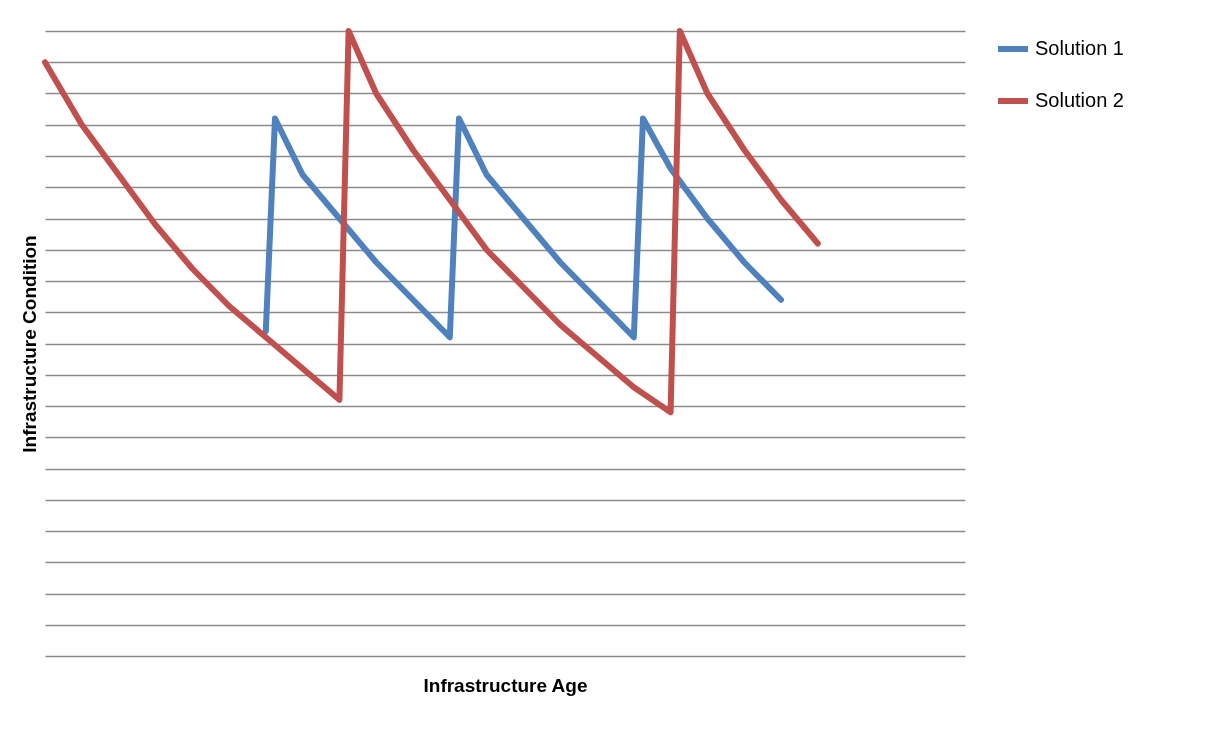 This screenshot has height=733, width=1227. Describe the element at coordinates (505, 685) in the screenshot. I see `x-axis-title: Infrastructure Age` at that location.